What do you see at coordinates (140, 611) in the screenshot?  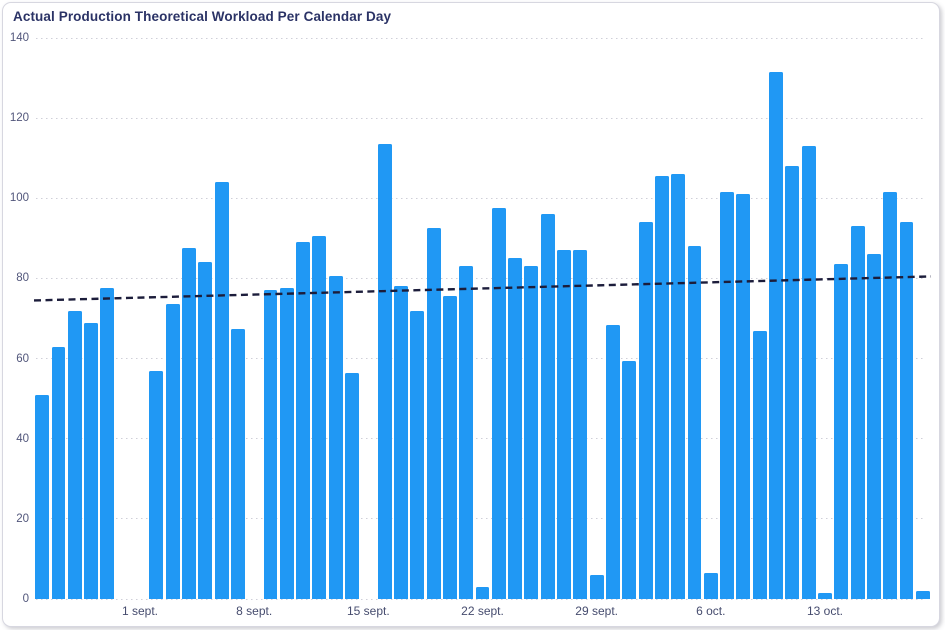 I see `x-axis-tick-label: 1 sept.` at bounding box center [140, 611].